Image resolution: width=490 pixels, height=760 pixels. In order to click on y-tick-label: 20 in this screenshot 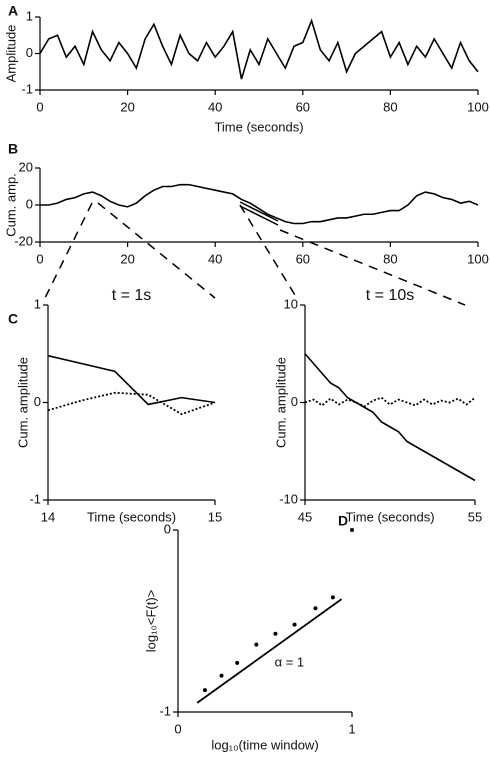, I will do `click(26, 166)`.